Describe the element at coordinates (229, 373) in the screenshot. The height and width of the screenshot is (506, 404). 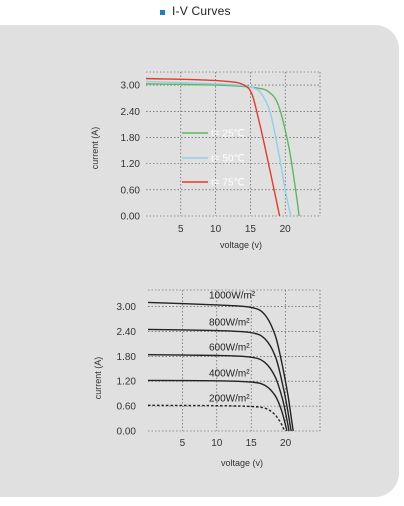
I see `curve-label: 400W/m²` at that location.